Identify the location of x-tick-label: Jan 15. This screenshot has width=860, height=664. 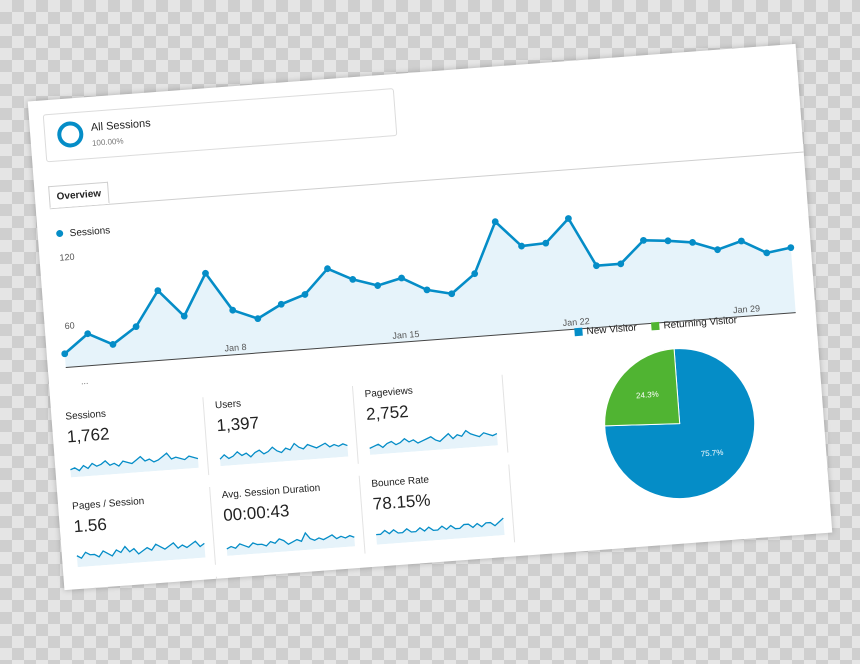
(406, 335).